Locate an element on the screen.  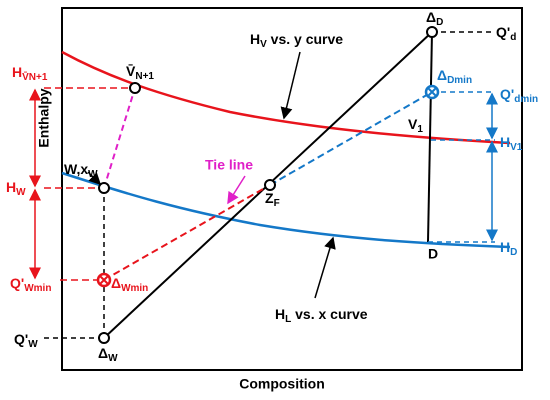
min-line-red is located at coordinates (187, 232).